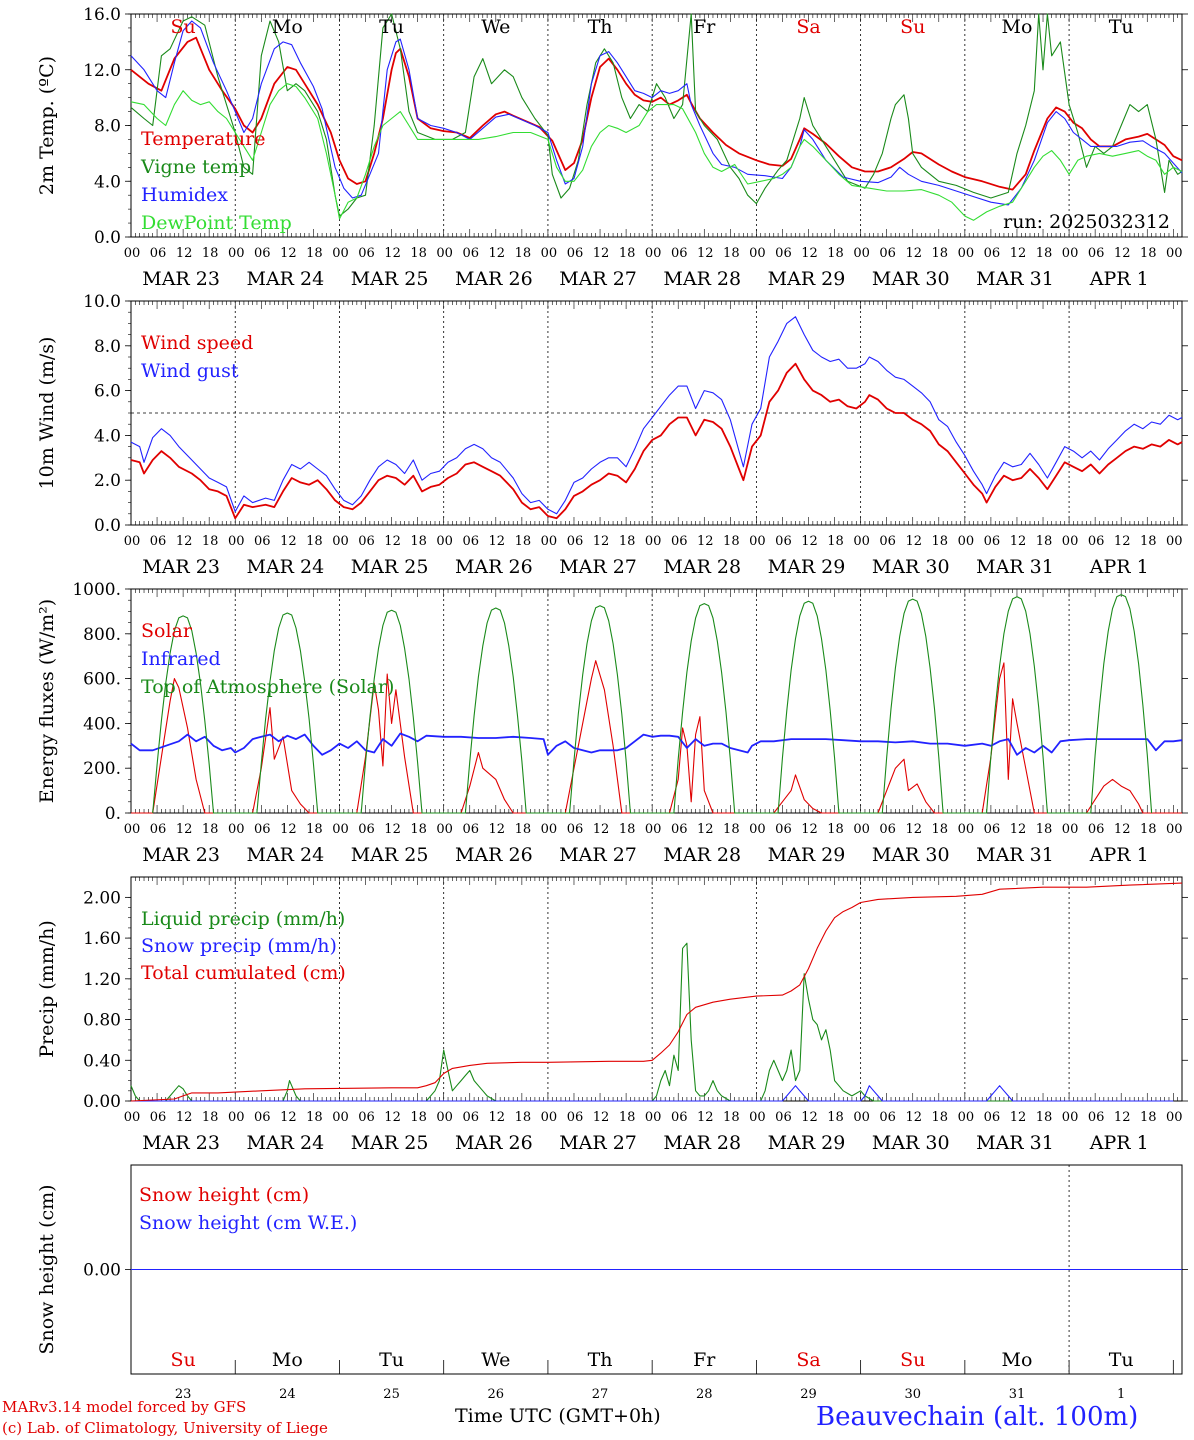 The image size is (1194, 1440). I want to click on day-label-top: Su, so click(912, 27).